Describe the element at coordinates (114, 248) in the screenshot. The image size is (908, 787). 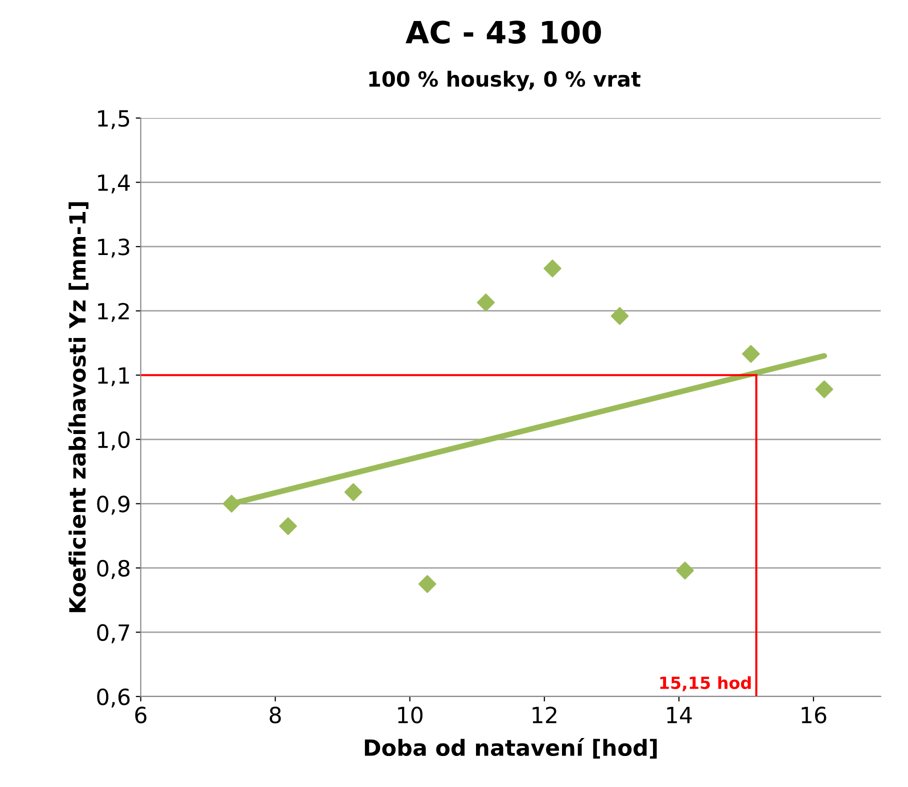
I see `y-tick-label: 1,3` at that location.